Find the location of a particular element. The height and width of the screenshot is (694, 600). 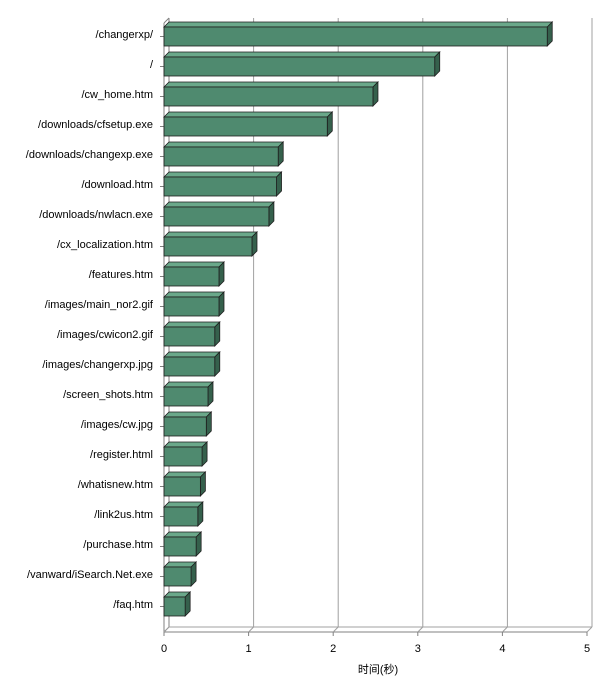

category-label: /cw_home.htm is located at coordinates (117, 95).